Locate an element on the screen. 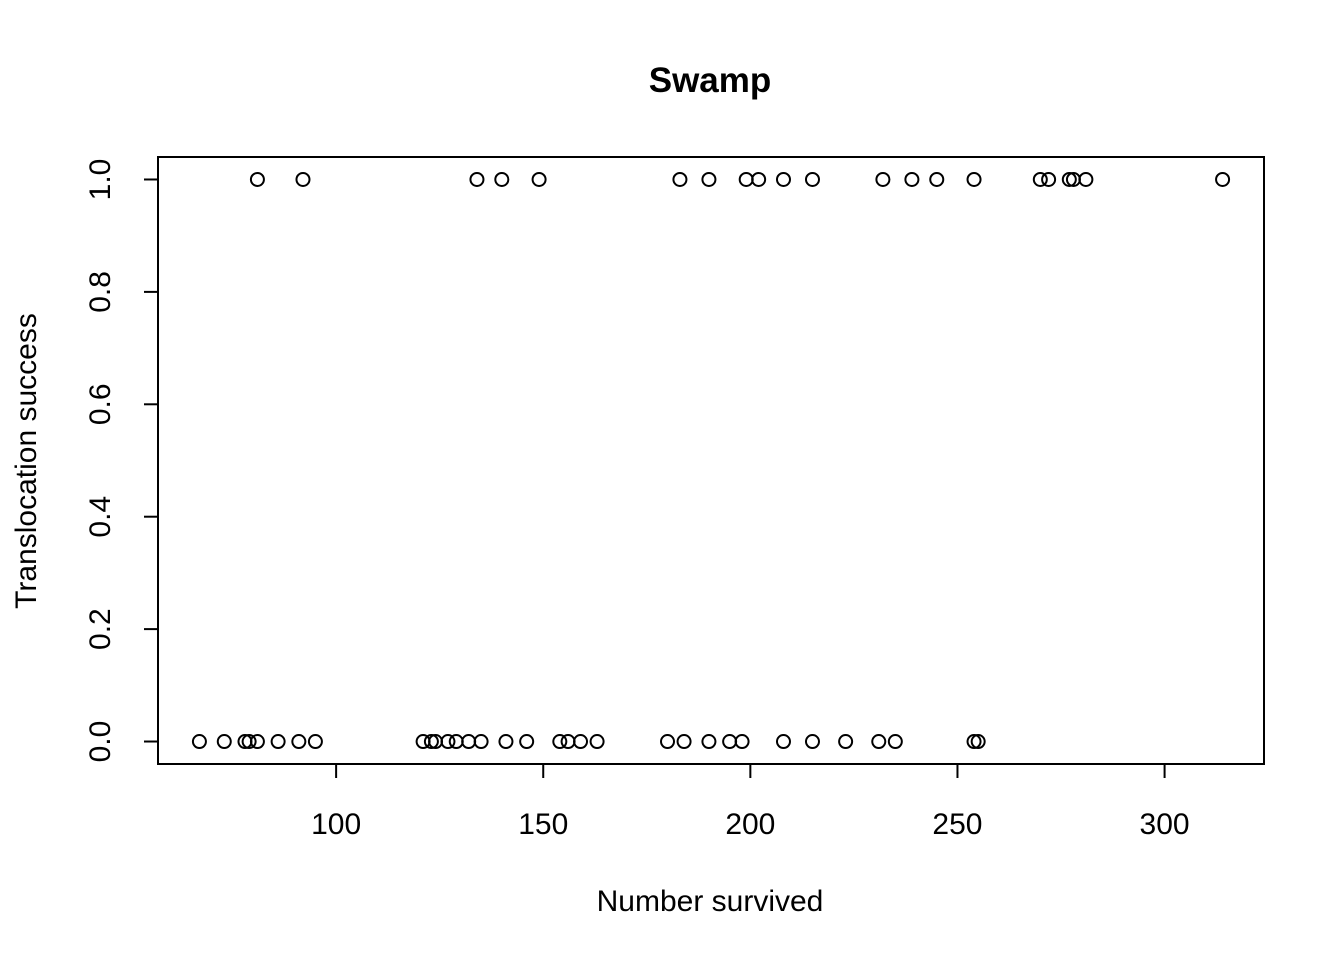  y-tick-label: 0.2 is located at coordinates (100, 629).